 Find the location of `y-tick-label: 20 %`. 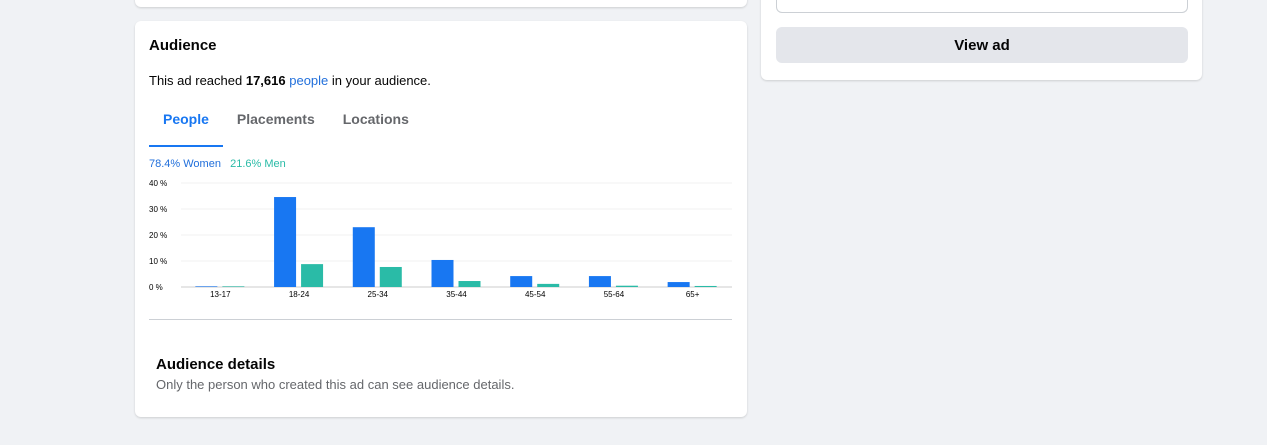

y-tick-label: 20 % is located at coordinates (158, 235).